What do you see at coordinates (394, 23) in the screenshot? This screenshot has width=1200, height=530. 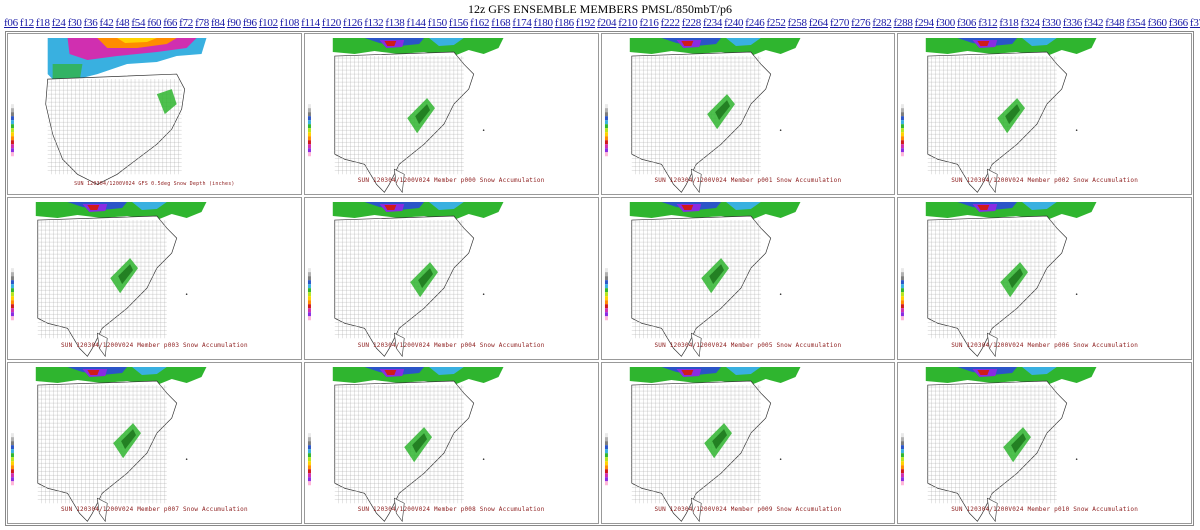 I see `forecast-hour-link-f138: f138` at bounding box center [394, 23].